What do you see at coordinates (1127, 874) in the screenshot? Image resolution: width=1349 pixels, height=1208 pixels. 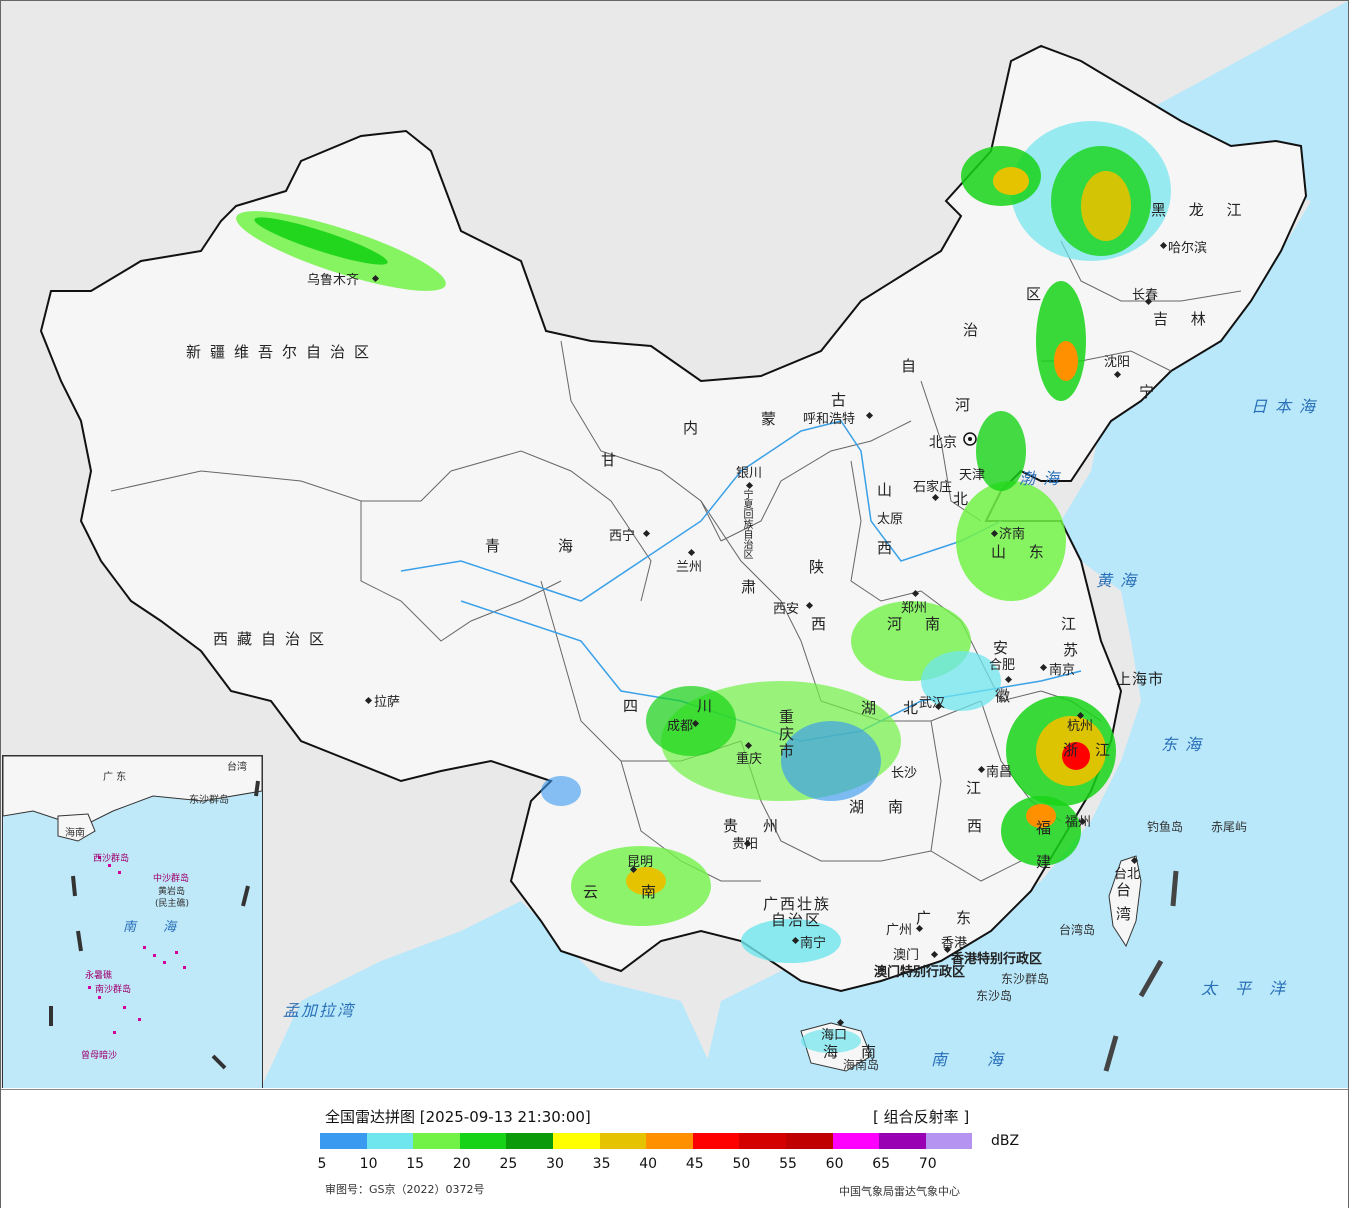 I see `city-label-taipei: 台北` at bounding box center [1127, 874].